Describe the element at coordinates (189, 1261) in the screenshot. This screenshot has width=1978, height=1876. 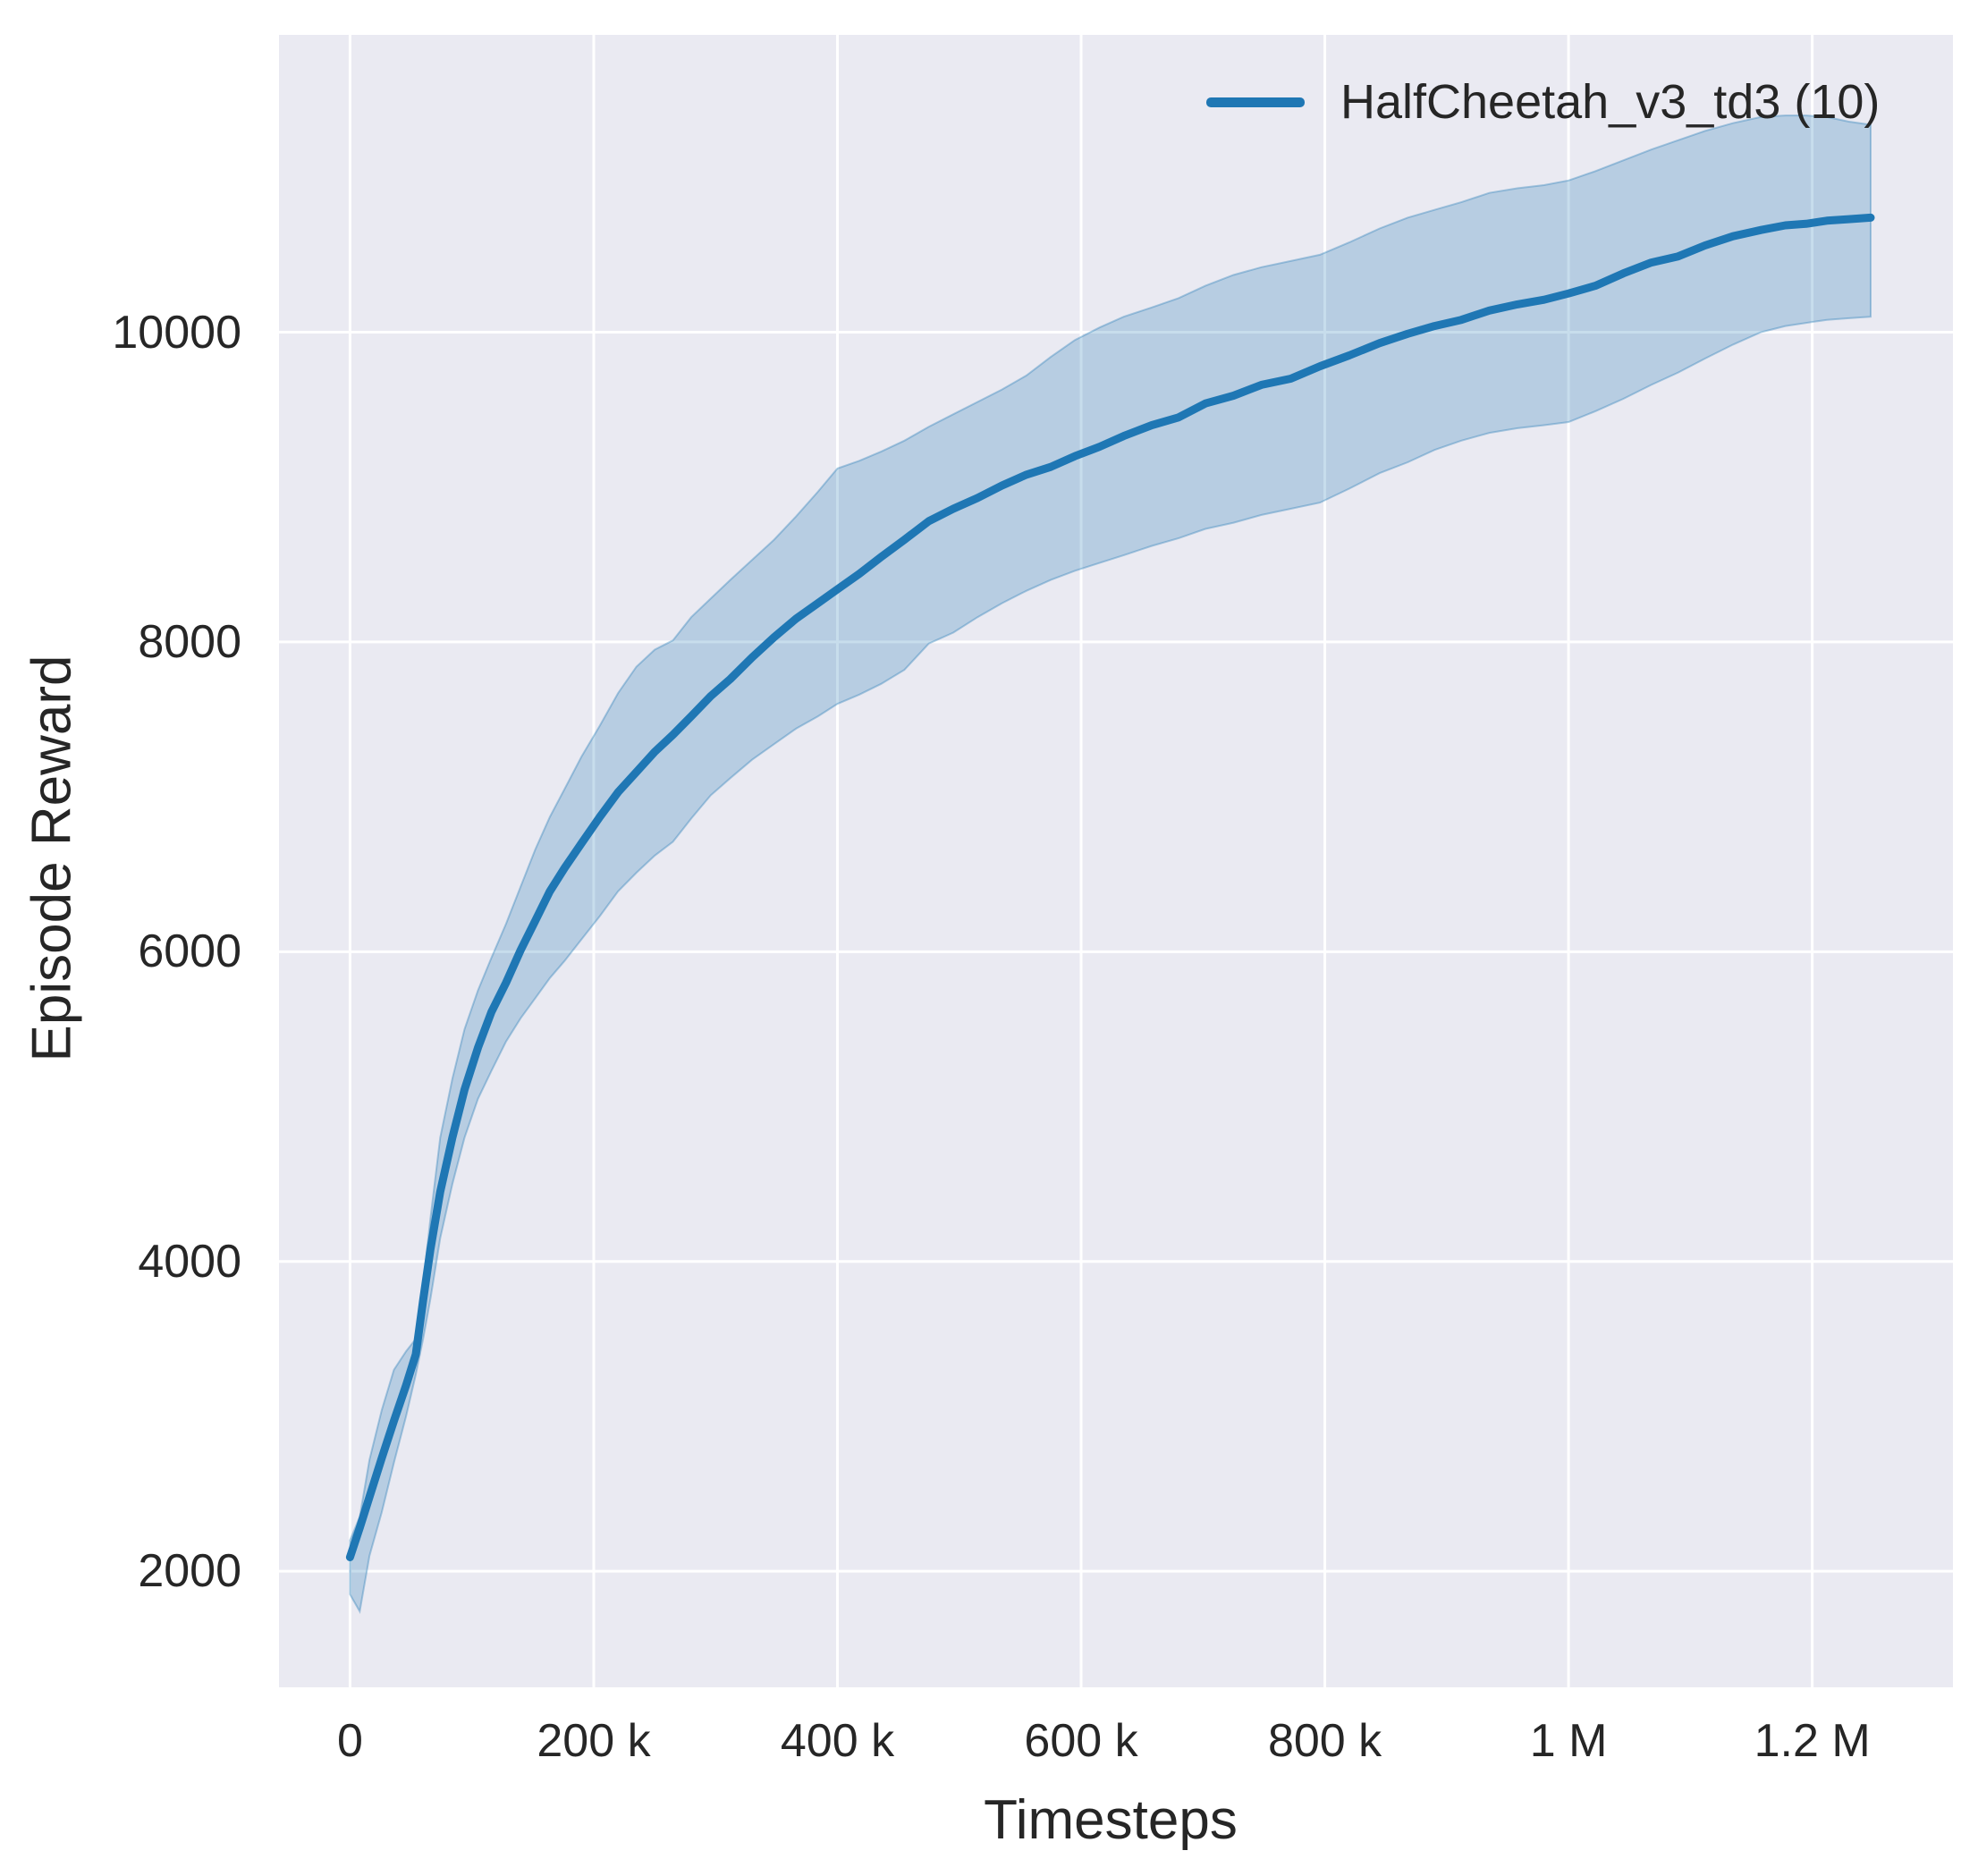
I see `y-tick-label: 4000` at that location.